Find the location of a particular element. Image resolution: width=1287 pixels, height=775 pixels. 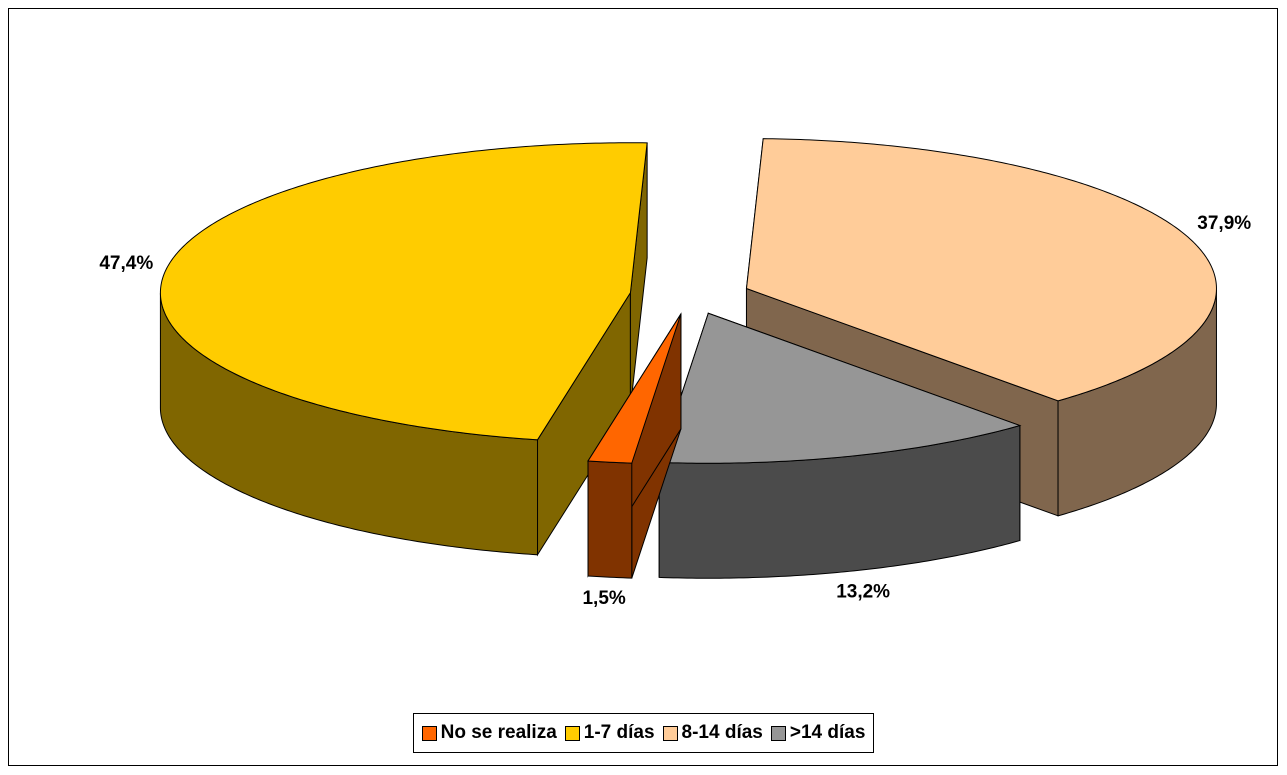

data-label: 1,5% is located at coordinates (603, 598).